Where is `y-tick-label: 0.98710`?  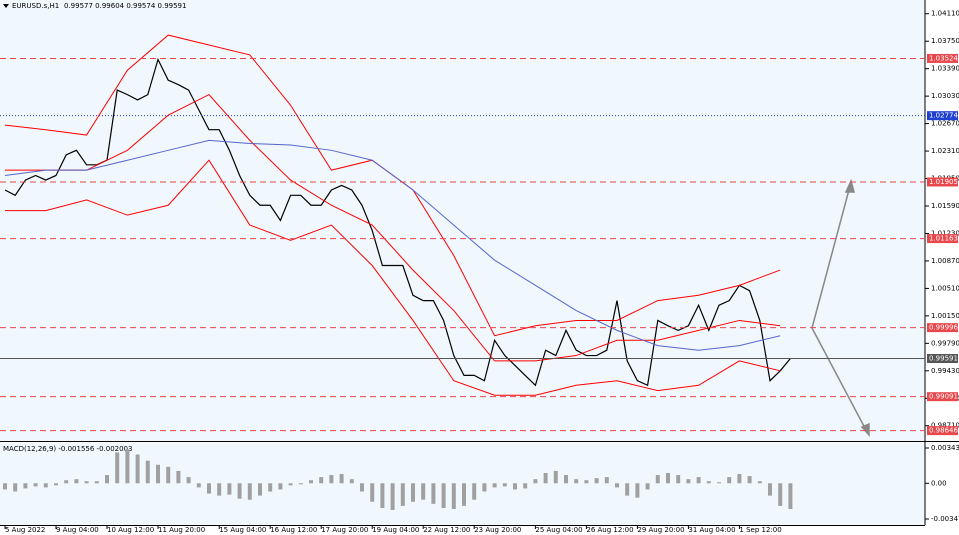
y-tick-label: 0.98710 is located at coordinates (945, 426).